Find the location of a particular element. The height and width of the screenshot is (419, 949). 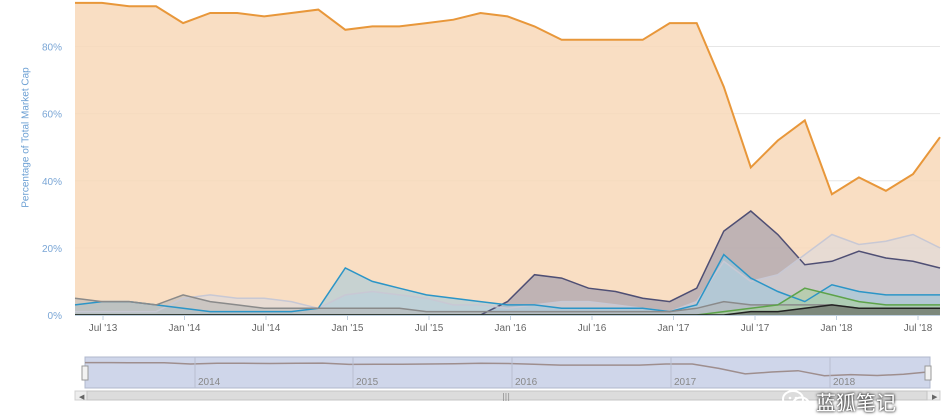

watermark: 蓝狐笔记 is located at coordinates (839, 402).